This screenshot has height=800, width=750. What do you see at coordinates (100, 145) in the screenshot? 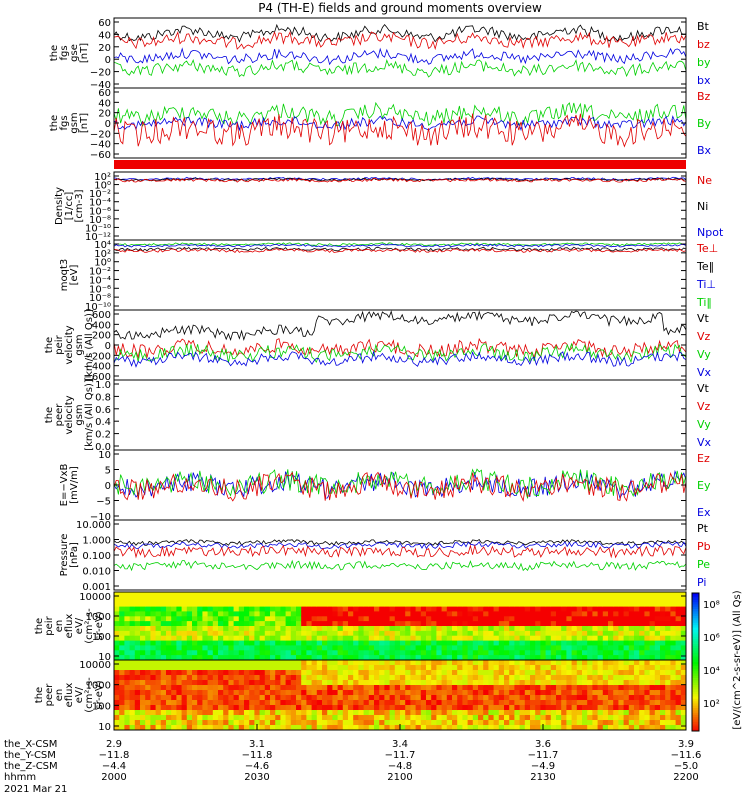
I see `y-tick-label: −40` at bounding box center [100, 145].